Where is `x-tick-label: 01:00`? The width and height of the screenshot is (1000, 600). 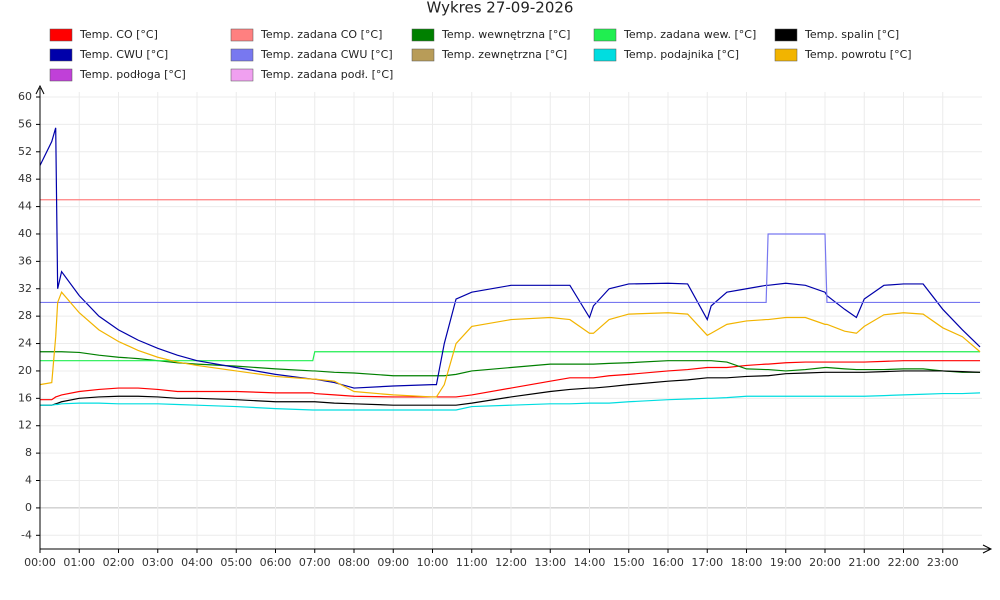 x-tick-label: 01:00 is located at coordinates (79, 562).